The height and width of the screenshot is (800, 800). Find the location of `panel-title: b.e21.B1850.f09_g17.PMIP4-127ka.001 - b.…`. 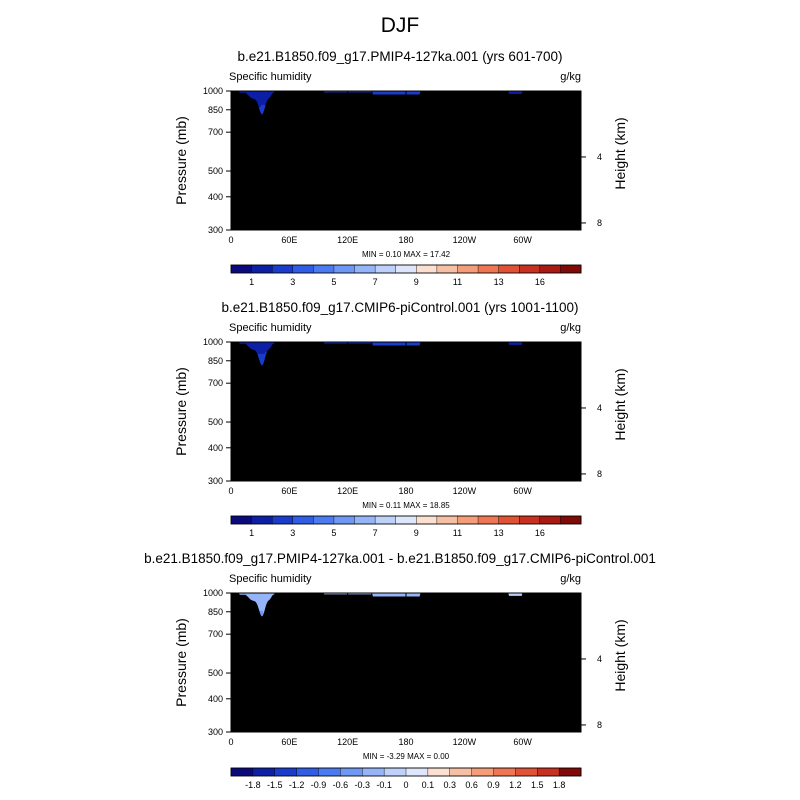

panel-title: b.e21.B1850.f09_g17.PMIP4-127ka.001 - b.… is located at coordinates (400, 558).